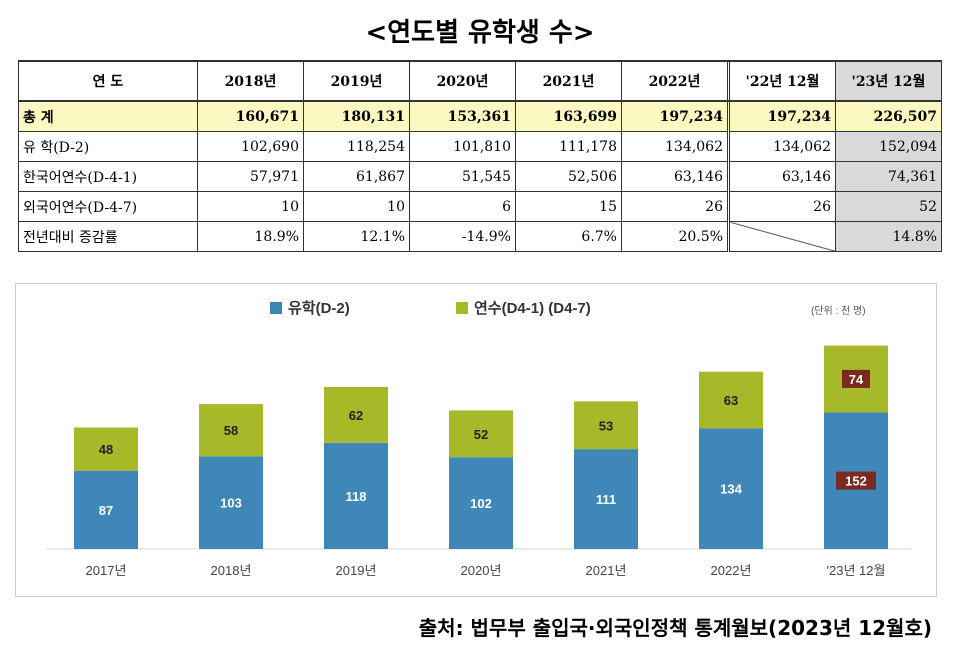 The image size is (960, 658). Describe the element at coordinates (674, 236) in the screenshot. I see `value-cell: 20.5%` at that location.